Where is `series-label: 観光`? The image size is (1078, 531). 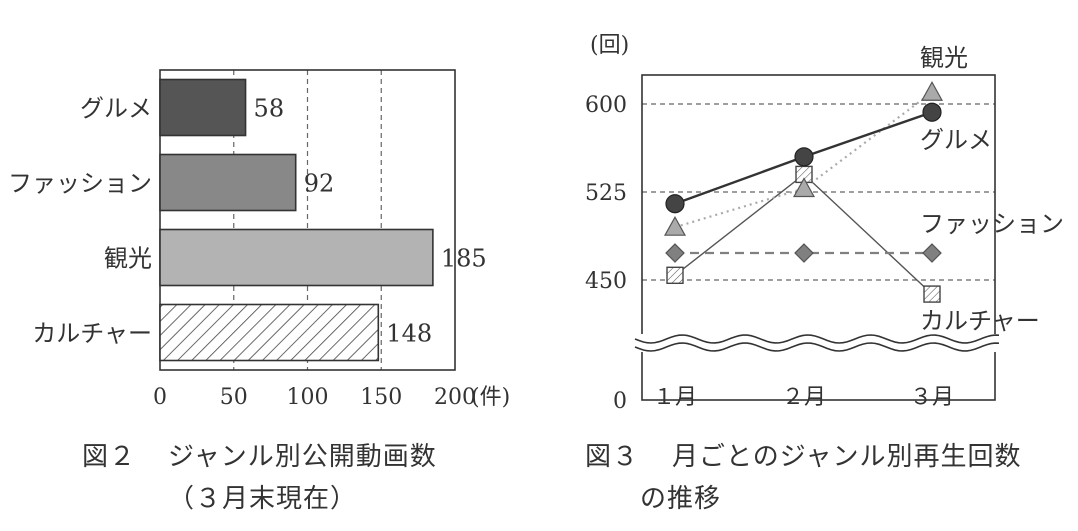 series-label: 観光 is located at coordinates (944, 58).